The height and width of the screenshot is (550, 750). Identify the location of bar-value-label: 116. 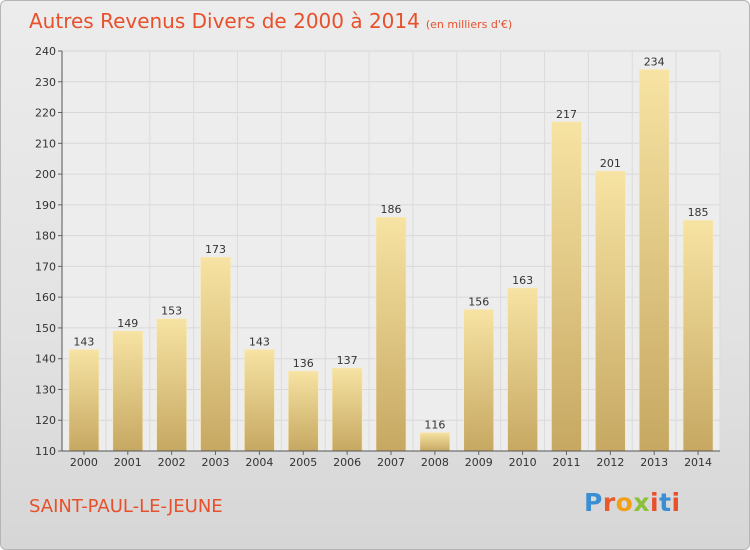
(434, 425).